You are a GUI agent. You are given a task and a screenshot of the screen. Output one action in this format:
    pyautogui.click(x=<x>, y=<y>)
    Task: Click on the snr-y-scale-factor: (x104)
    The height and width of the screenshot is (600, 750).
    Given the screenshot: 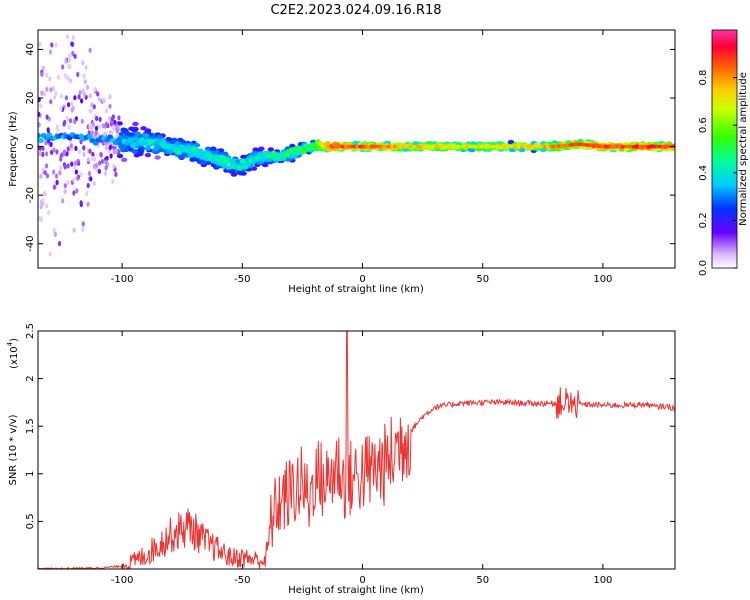 What is the action you would take?
    pyautogui.click(x=13, y=353)
    